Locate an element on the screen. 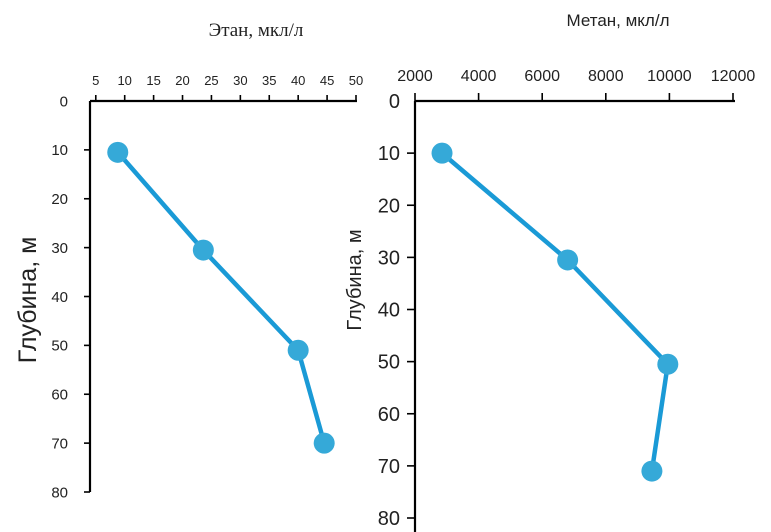  methane-y-tick-label: 70 is located at coordinates (389, 467).